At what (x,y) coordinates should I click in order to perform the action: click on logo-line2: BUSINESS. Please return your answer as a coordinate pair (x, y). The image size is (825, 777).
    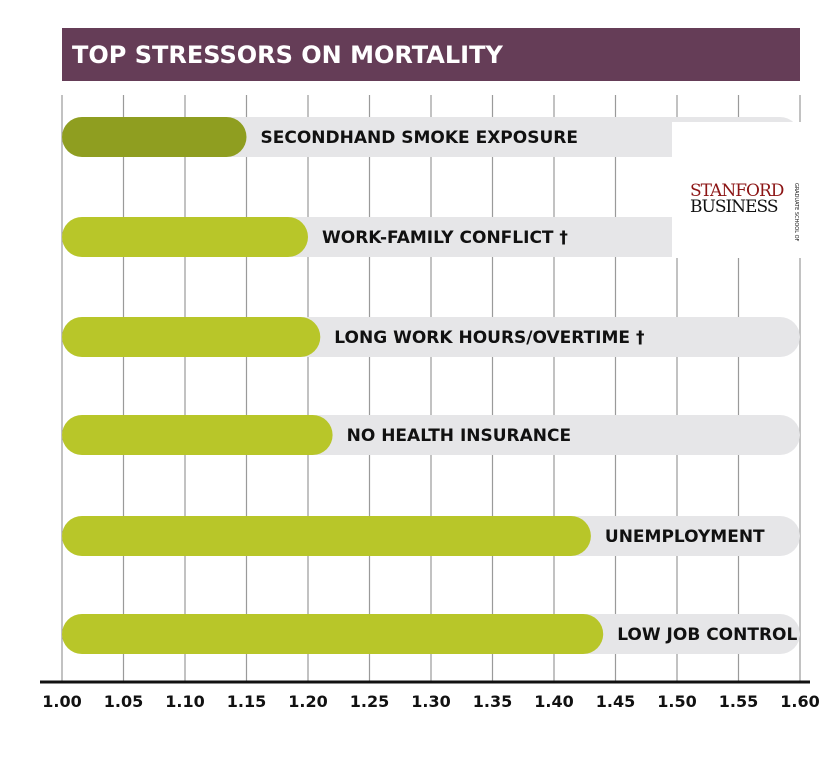
    Looking at the image, I should click on (734, 207).